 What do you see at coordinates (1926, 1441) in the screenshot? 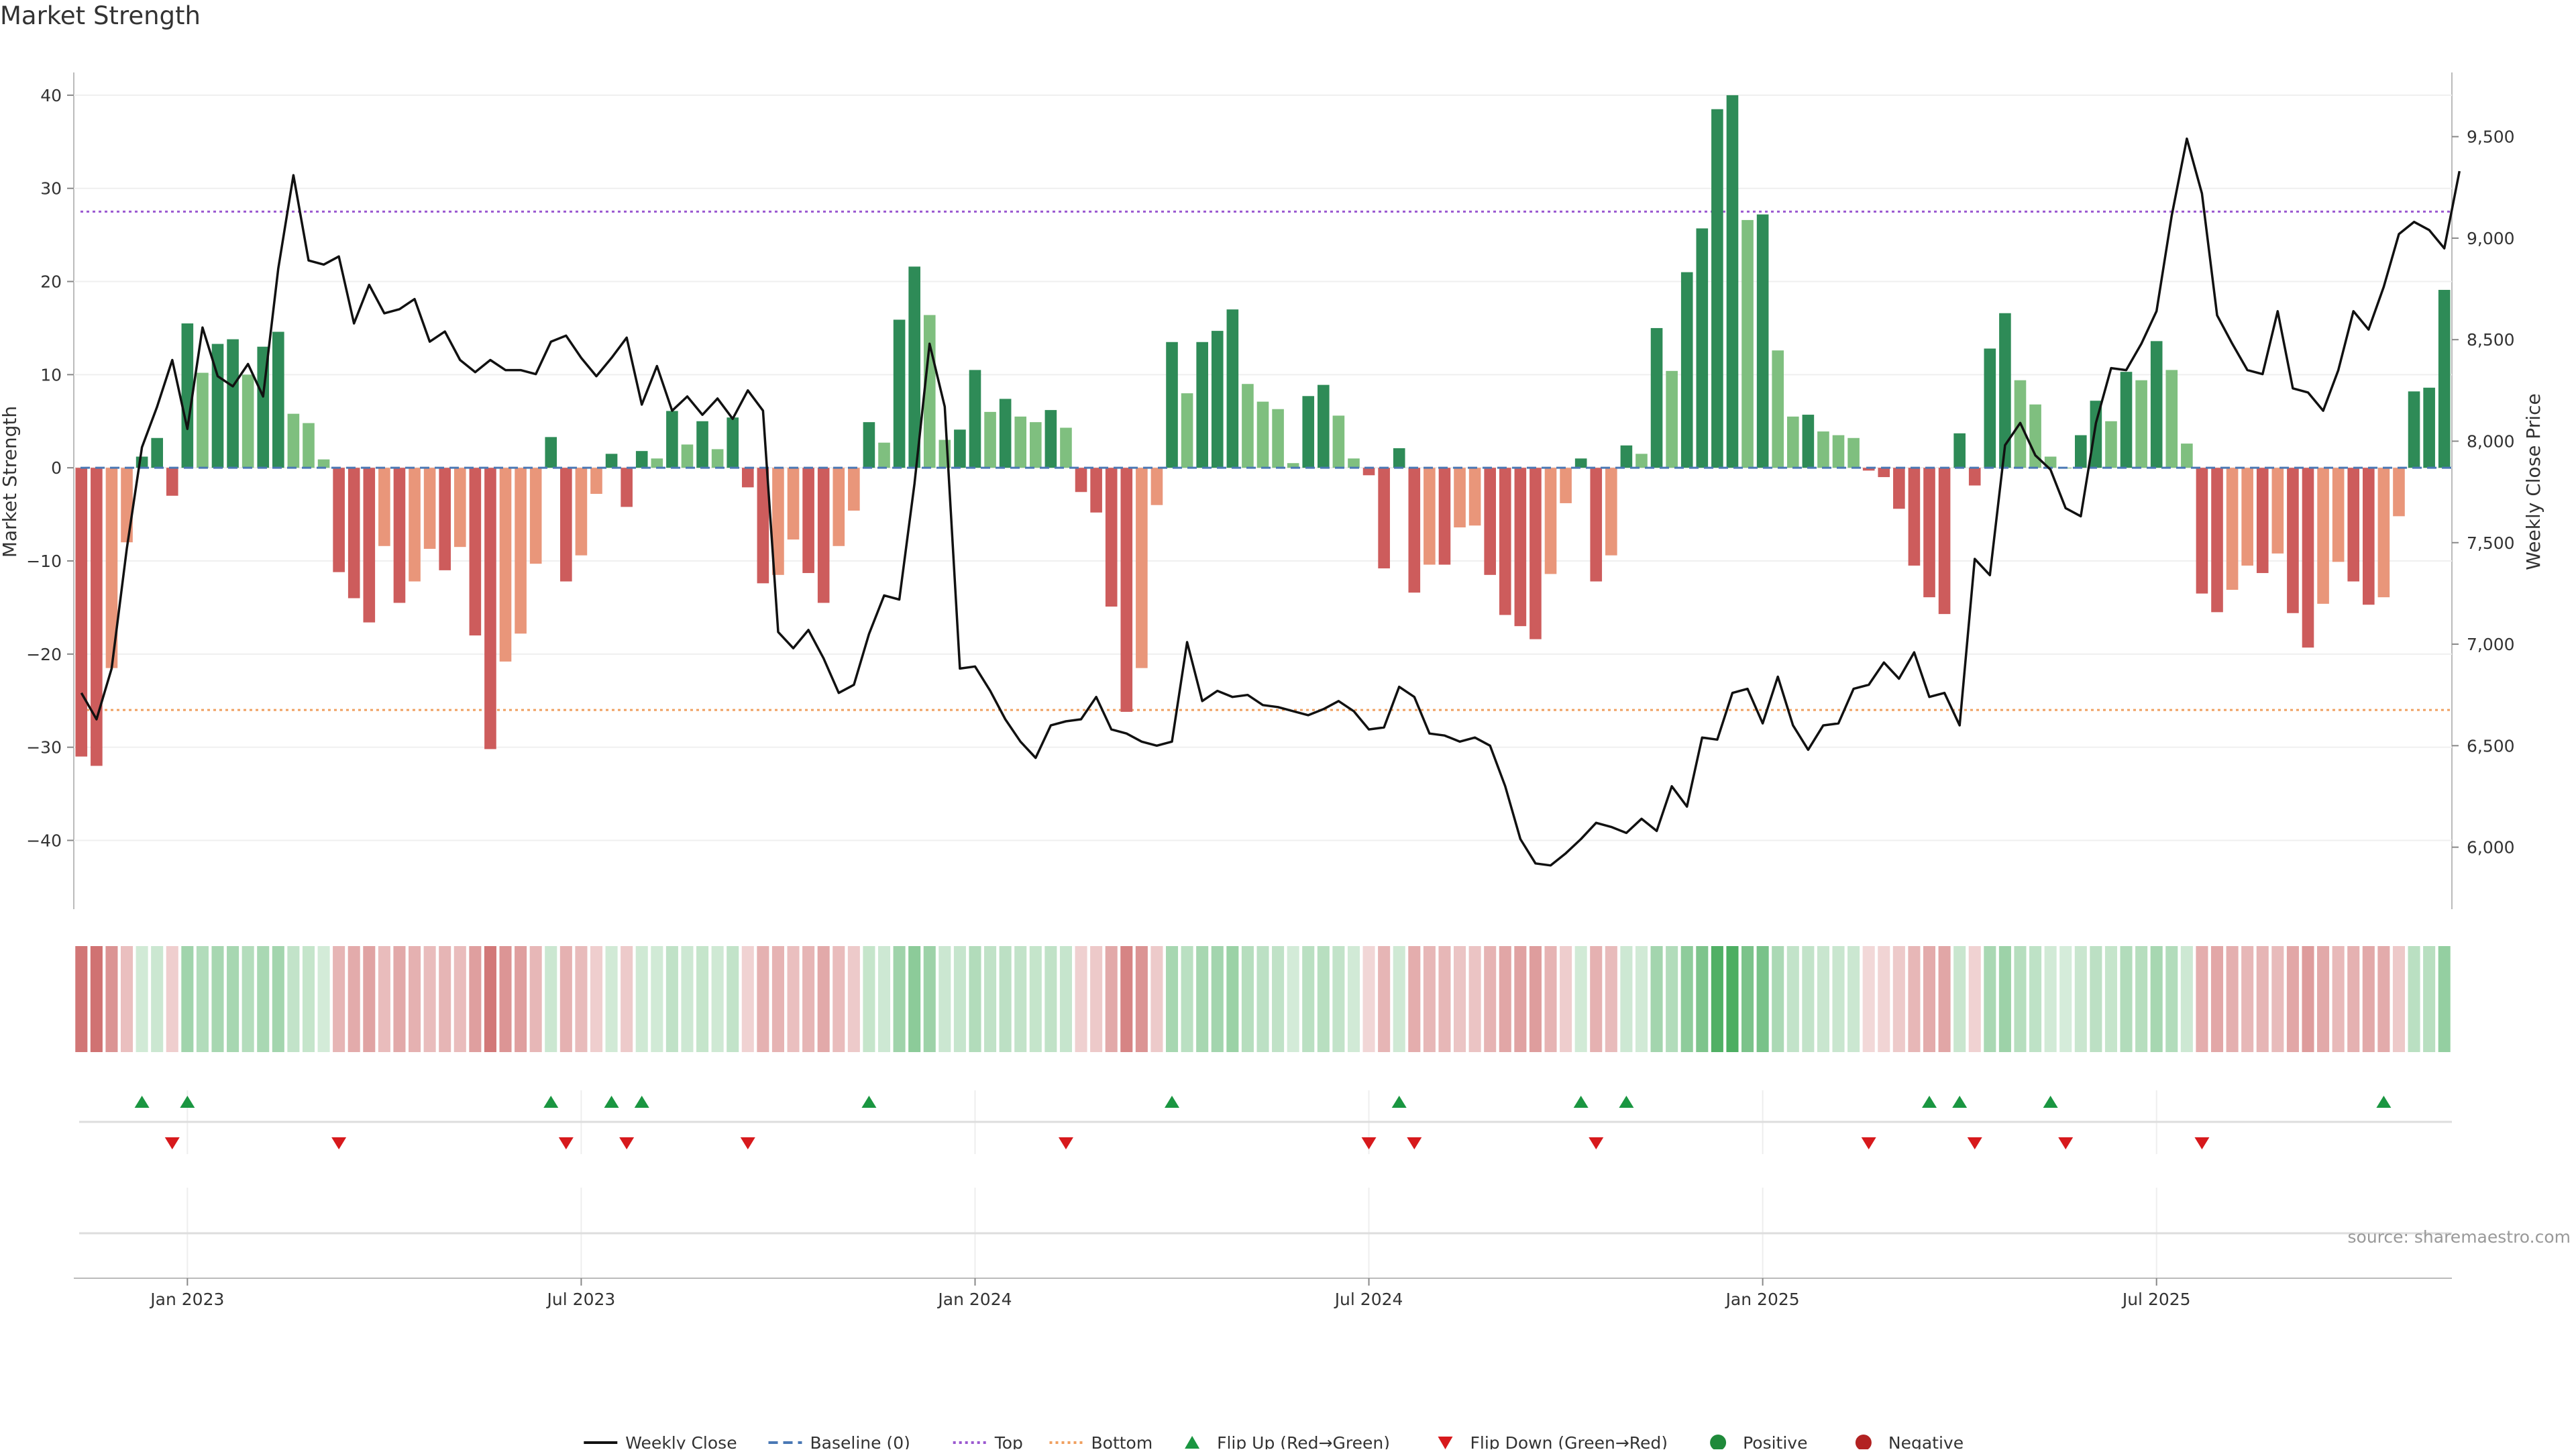
I see `legend-label: Negative` at bounding box center [1926, 1441].